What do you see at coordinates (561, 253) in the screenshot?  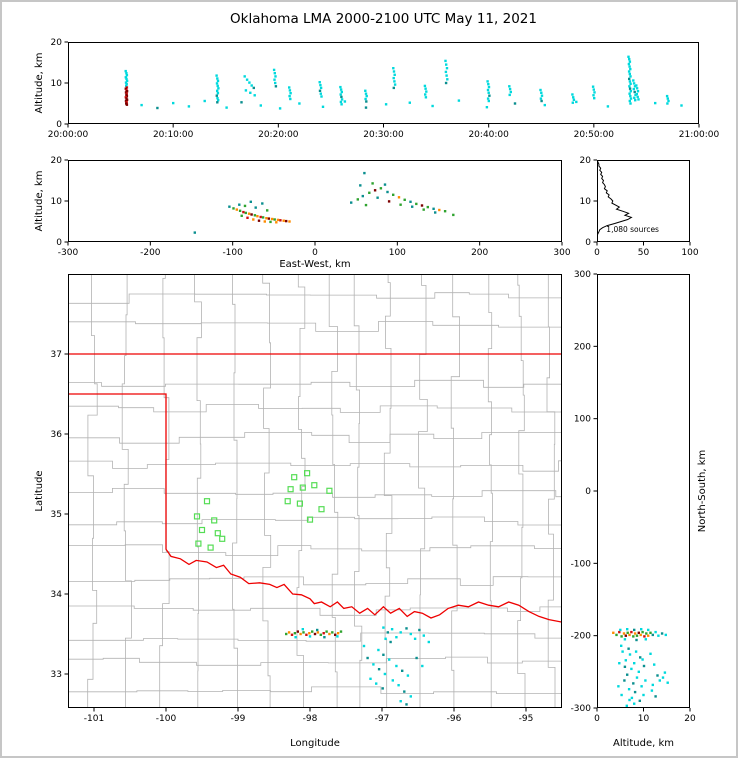 I see `x-tick-label: 300` at bounding box center [561, 253].